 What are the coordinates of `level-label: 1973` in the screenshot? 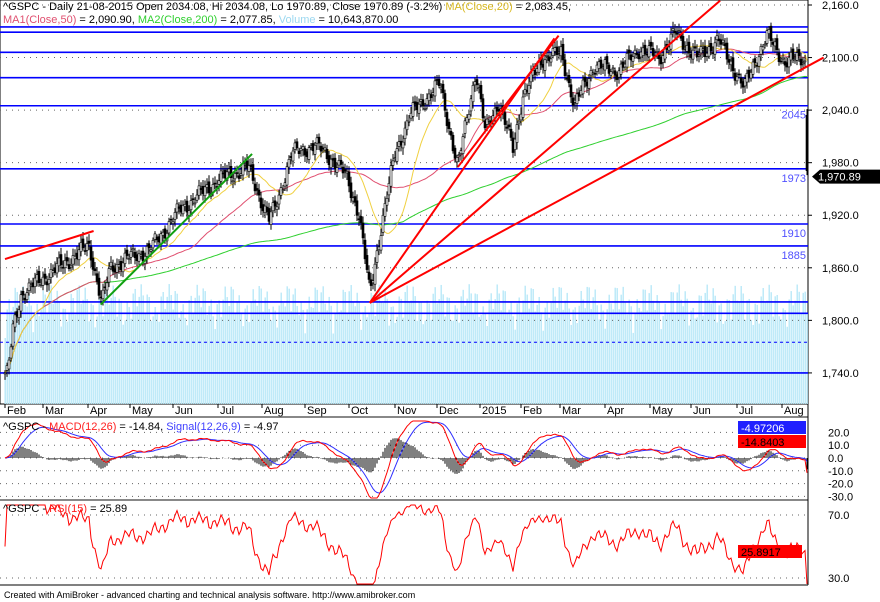 It's located at (794, 179).